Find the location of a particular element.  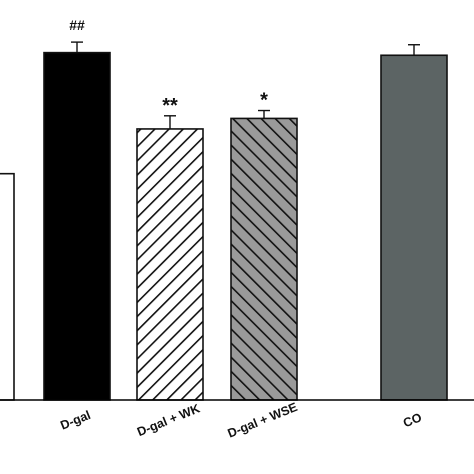

category-label-d-gal: D-gal is located at coordinates (75, 420).